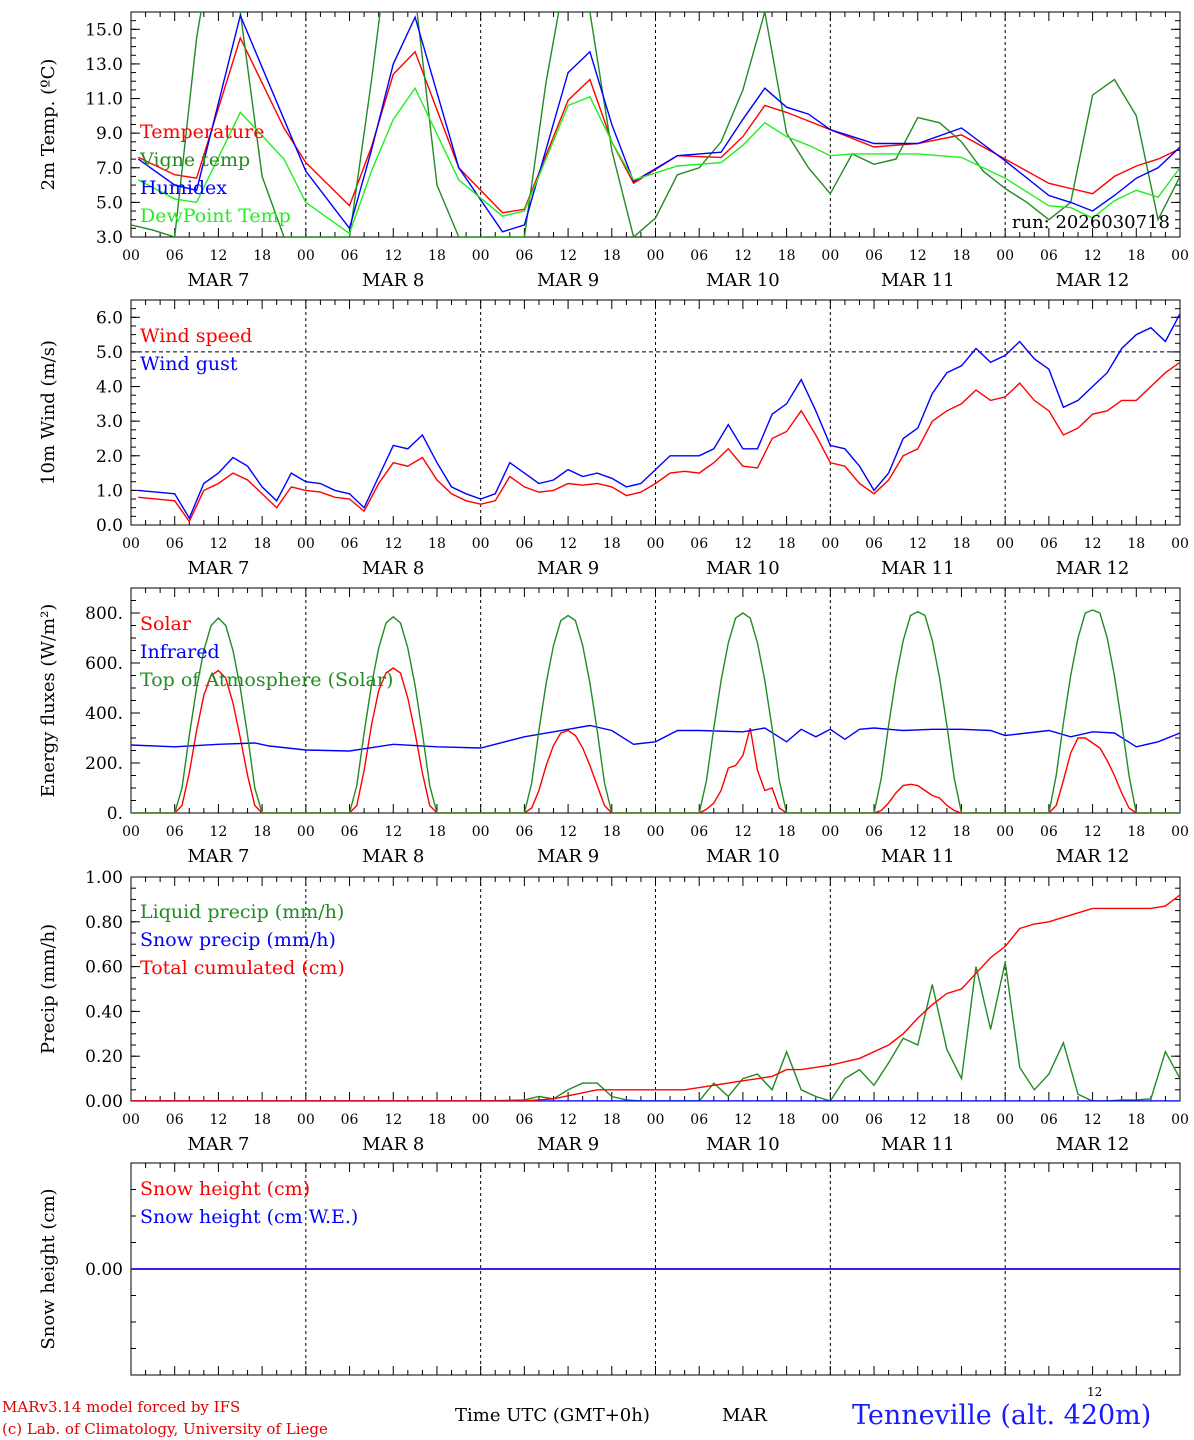 This screenshot has width=1194, height=1440. I want to click on precip-y-tick-label: 0.40, so click(104, 1012).